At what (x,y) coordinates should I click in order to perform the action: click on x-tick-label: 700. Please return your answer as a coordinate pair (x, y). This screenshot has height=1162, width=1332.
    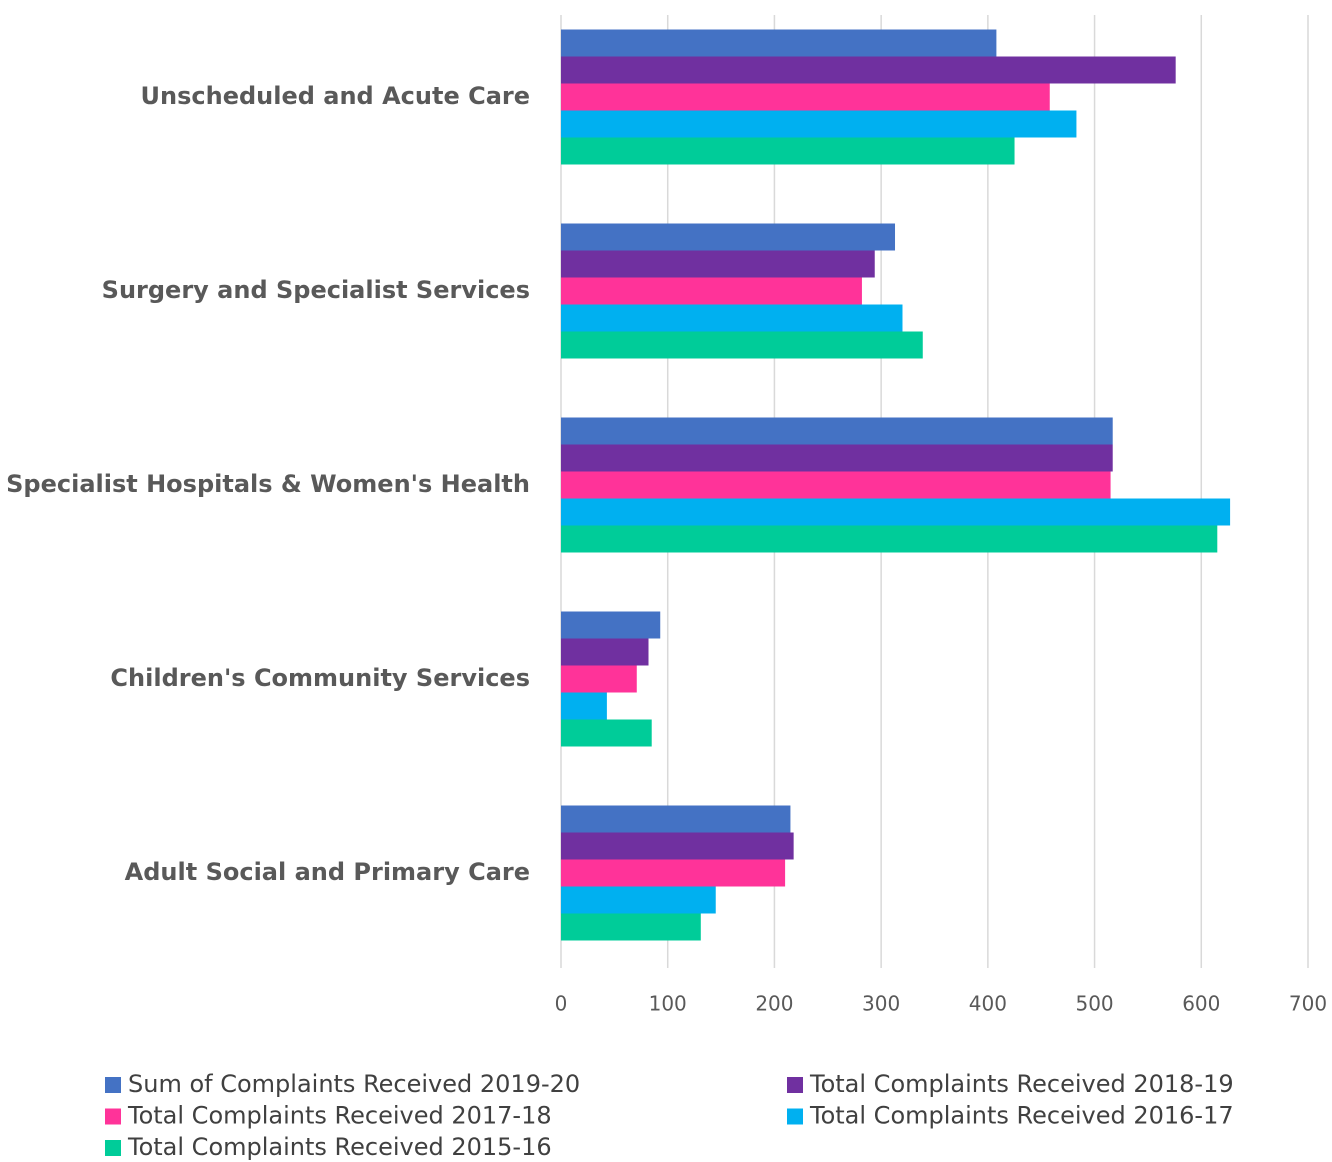
    Looking at the image, I should click on (1308, 1004).